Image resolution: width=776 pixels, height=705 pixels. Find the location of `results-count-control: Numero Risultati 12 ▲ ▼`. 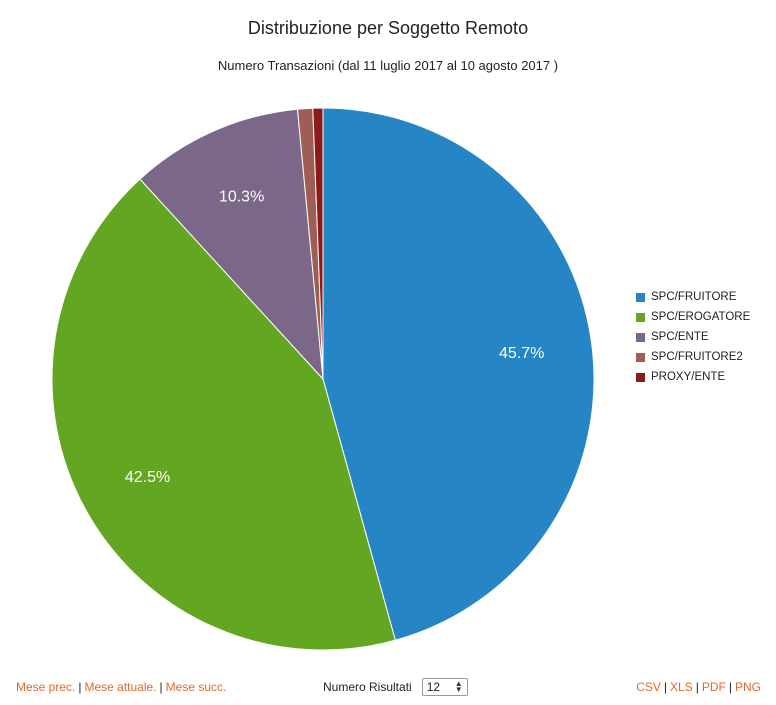

results-count-control: Numero Risultati 12 ▲ ▼ is located at coordinates (395, 687).